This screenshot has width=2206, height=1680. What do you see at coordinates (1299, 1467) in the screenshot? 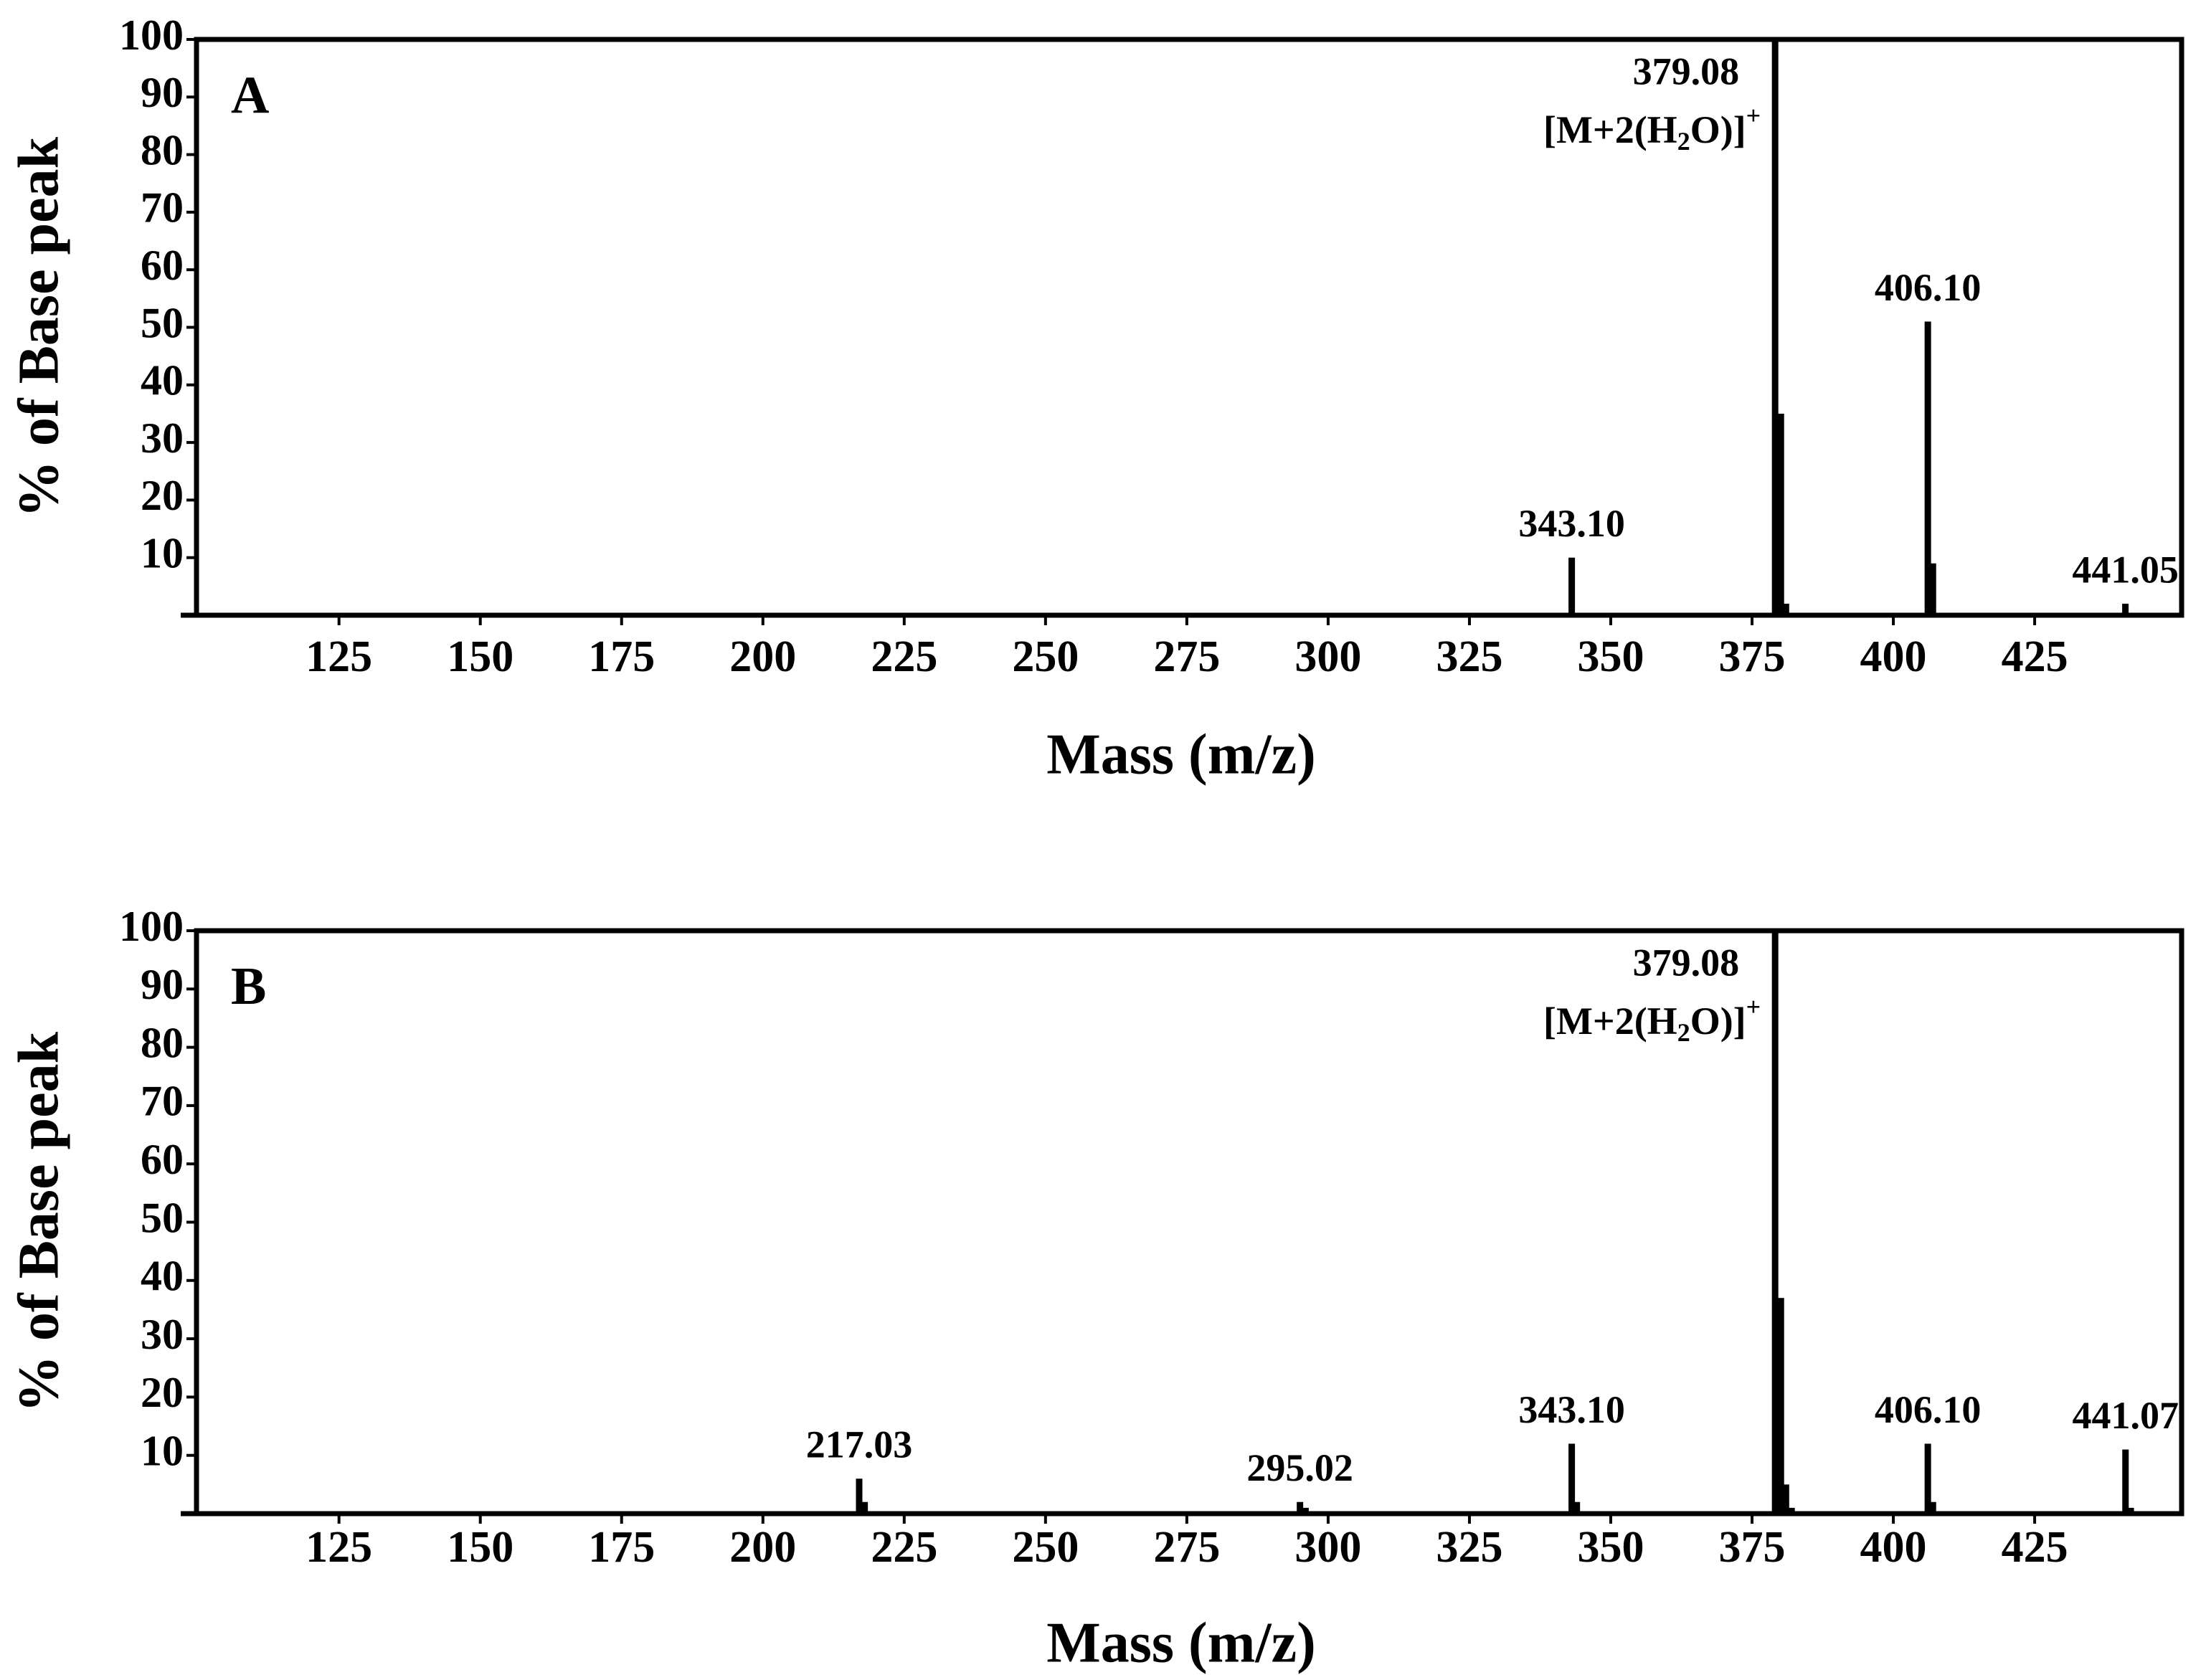
I see `peak-label: 295.02` at bounding box center [1299, 1467].